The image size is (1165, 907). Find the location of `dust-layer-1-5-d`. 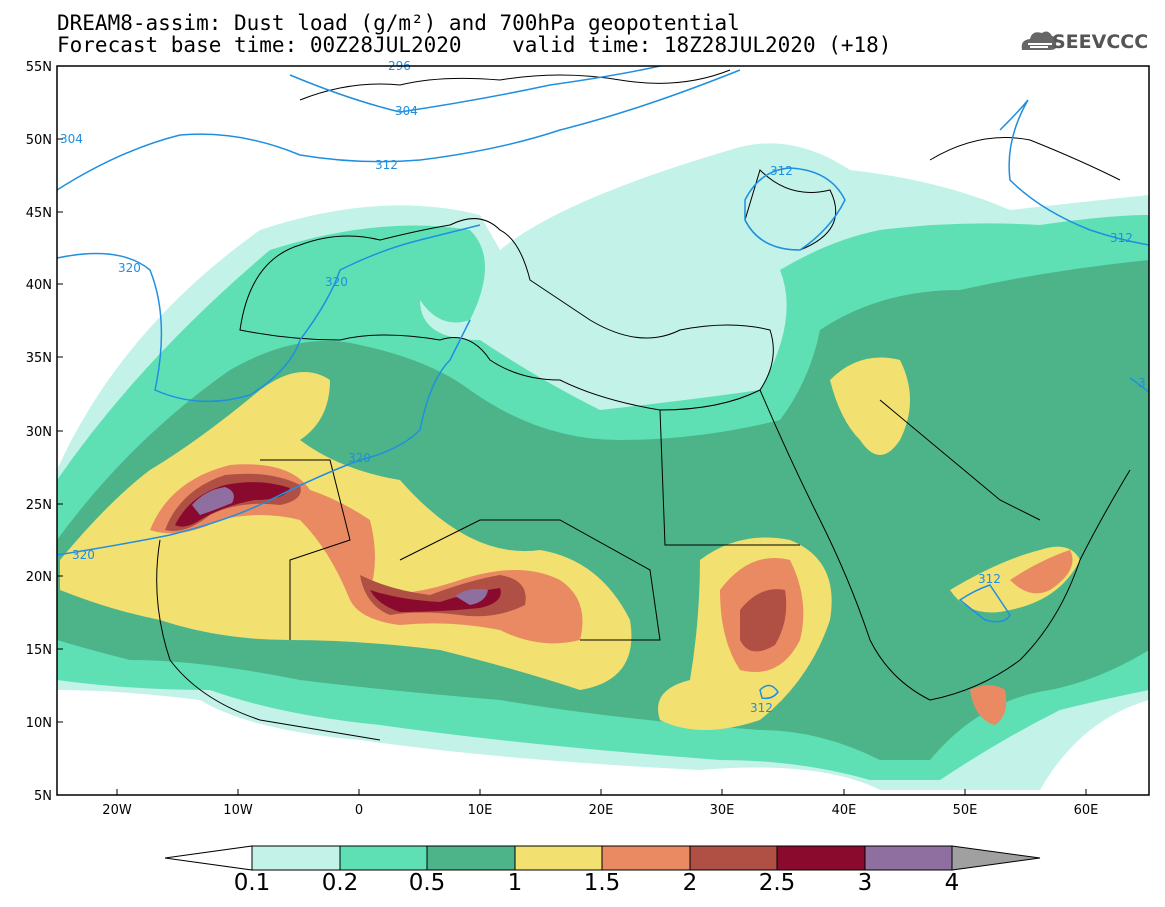

dust-layer-1-5-d is located at coordinates (988, 705).